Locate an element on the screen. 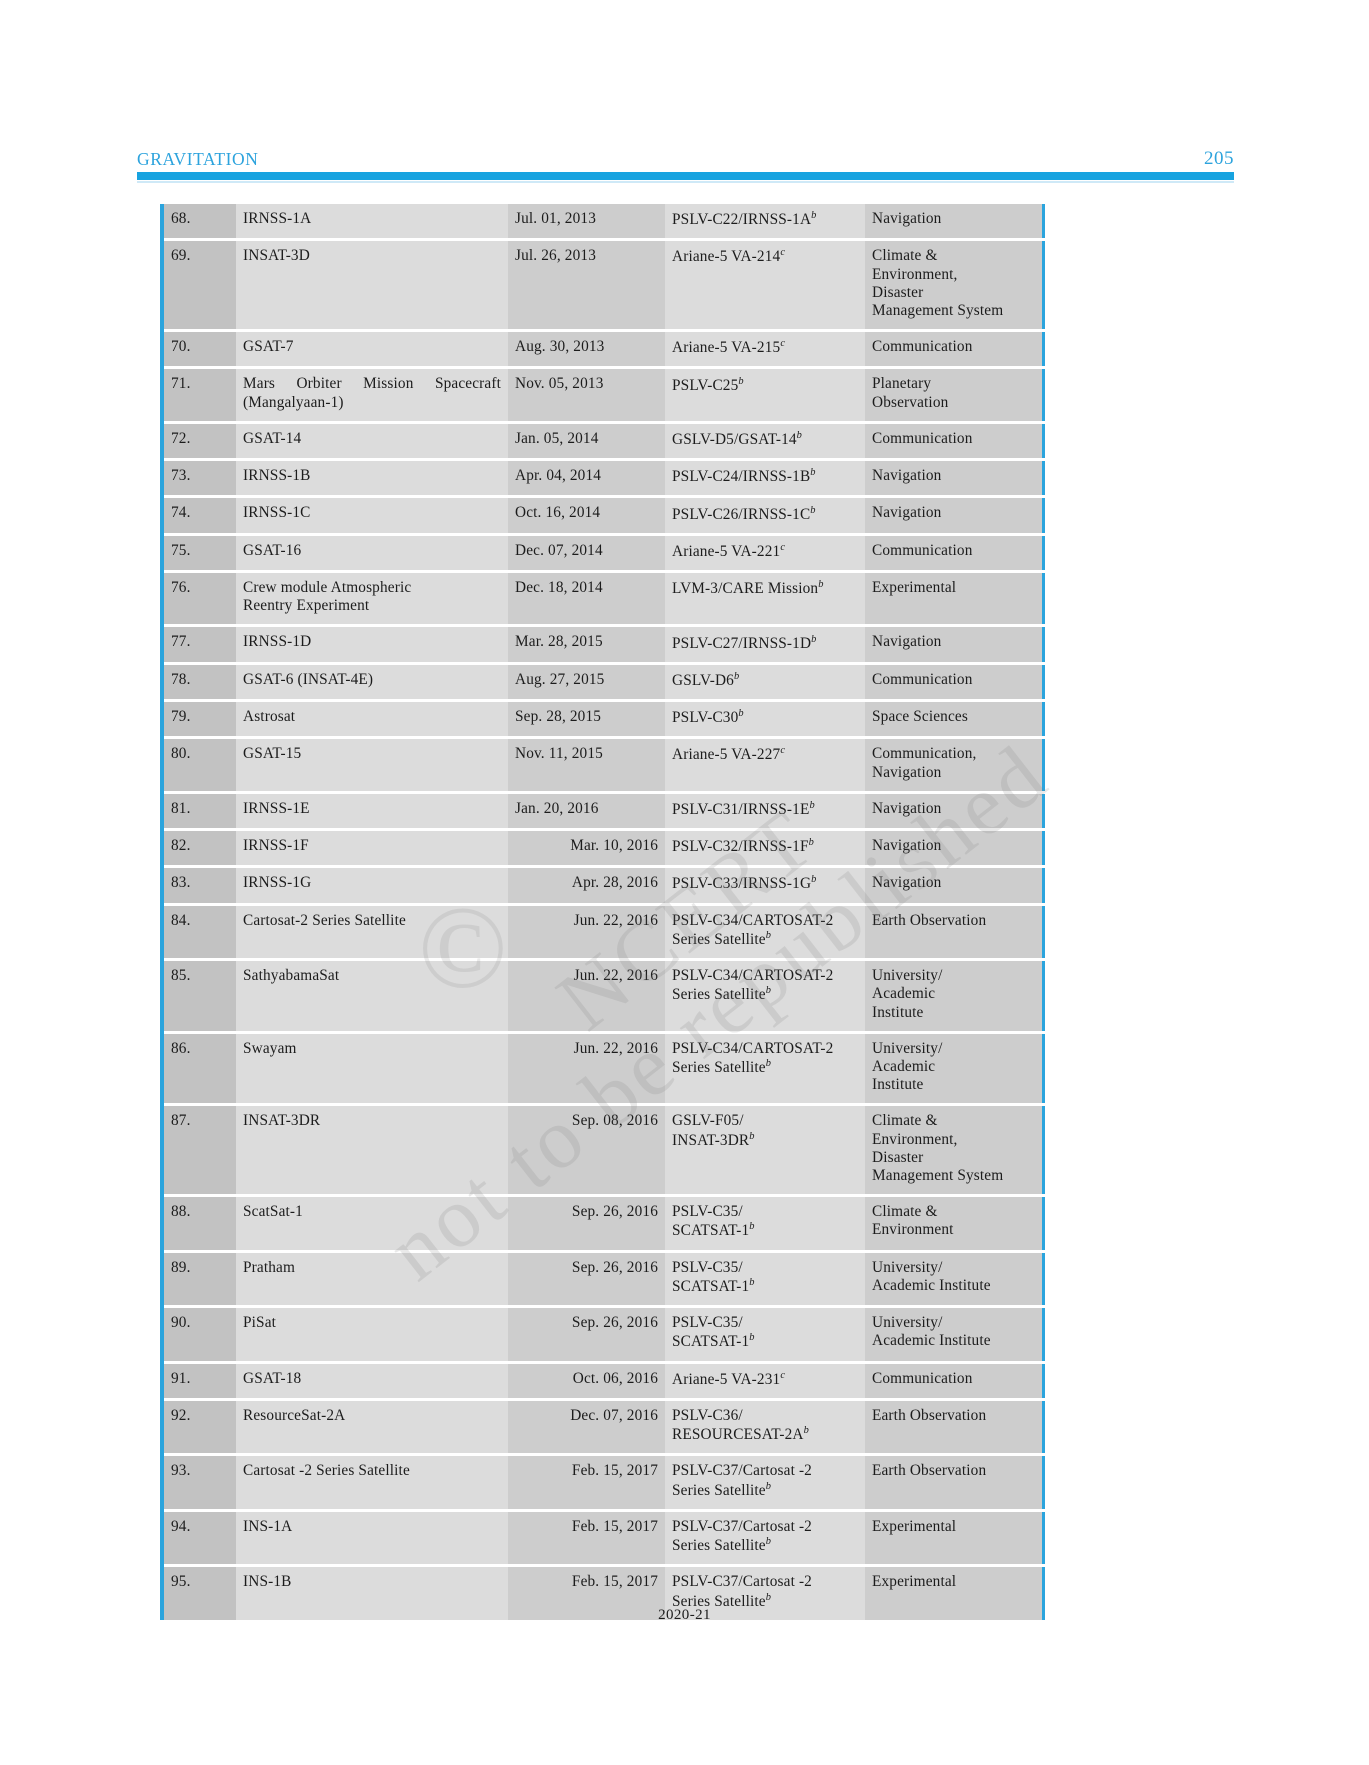 The width and height of the screenshot is (1369, 1765). launch-vehicle-line: GSLV-D6b is located at coordinates (706, 679).